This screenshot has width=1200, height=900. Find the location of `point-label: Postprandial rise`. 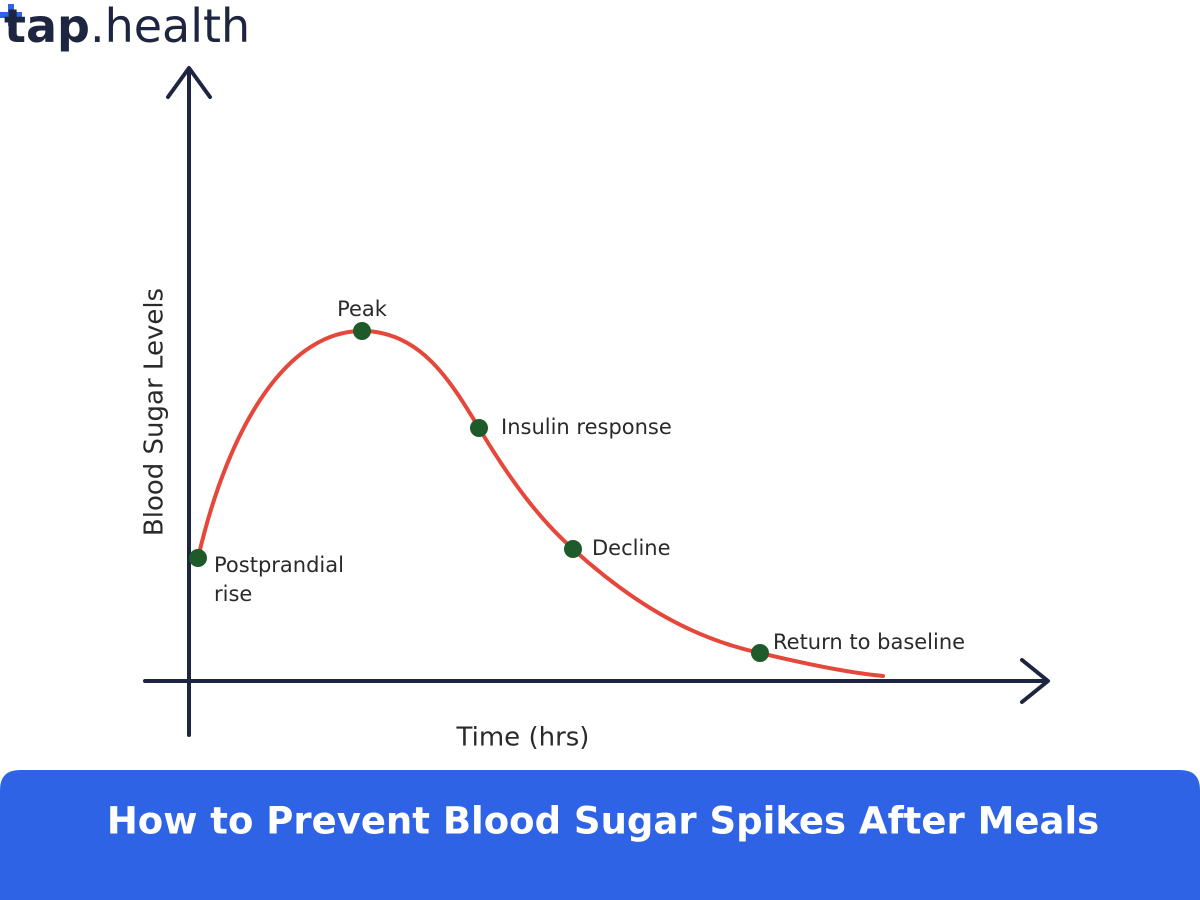

point-label: Postprandial rise is located at coordinates (279, 579).